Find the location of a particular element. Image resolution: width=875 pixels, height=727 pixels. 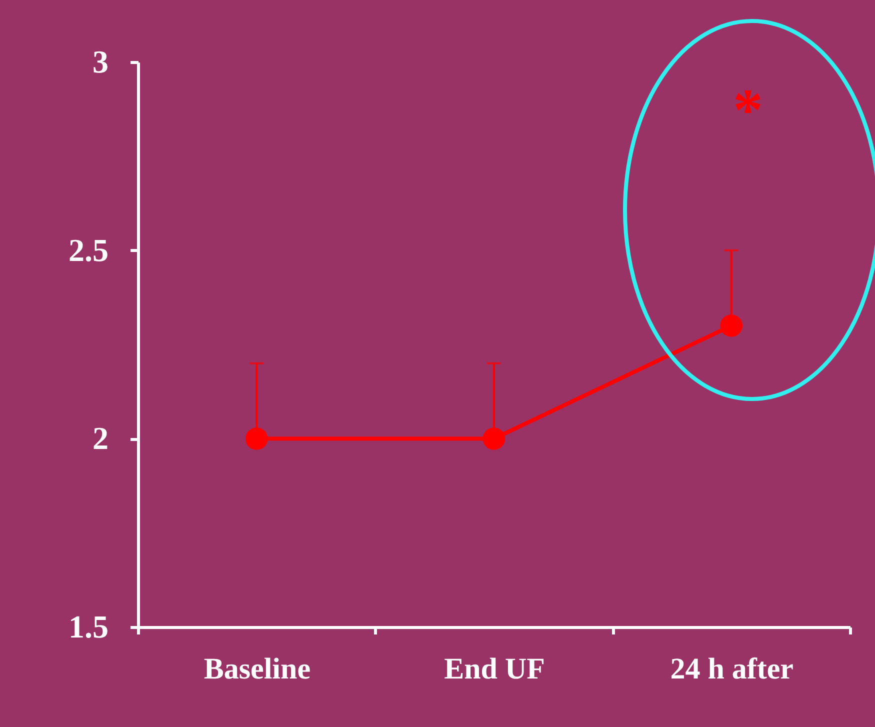

x-tick-label: 24 h after is located at coordinates (732, 669).